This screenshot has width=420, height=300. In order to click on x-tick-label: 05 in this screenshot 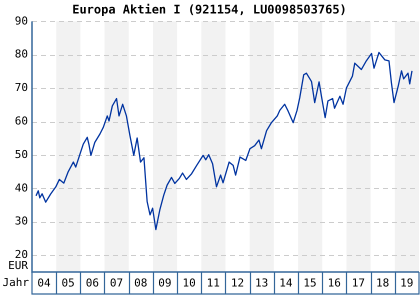, I will do `click(68, 283)`.